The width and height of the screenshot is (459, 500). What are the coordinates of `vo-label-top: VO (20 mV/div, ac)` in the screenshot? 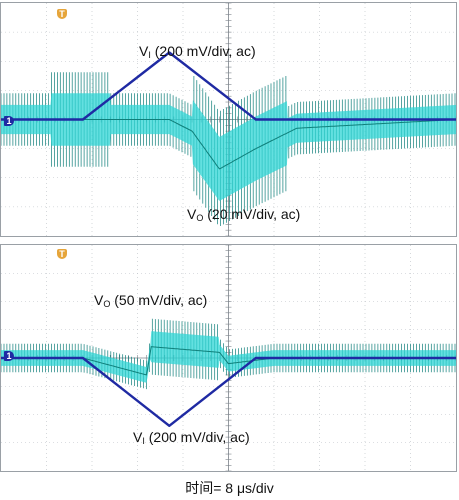 It's located at (244, 214).